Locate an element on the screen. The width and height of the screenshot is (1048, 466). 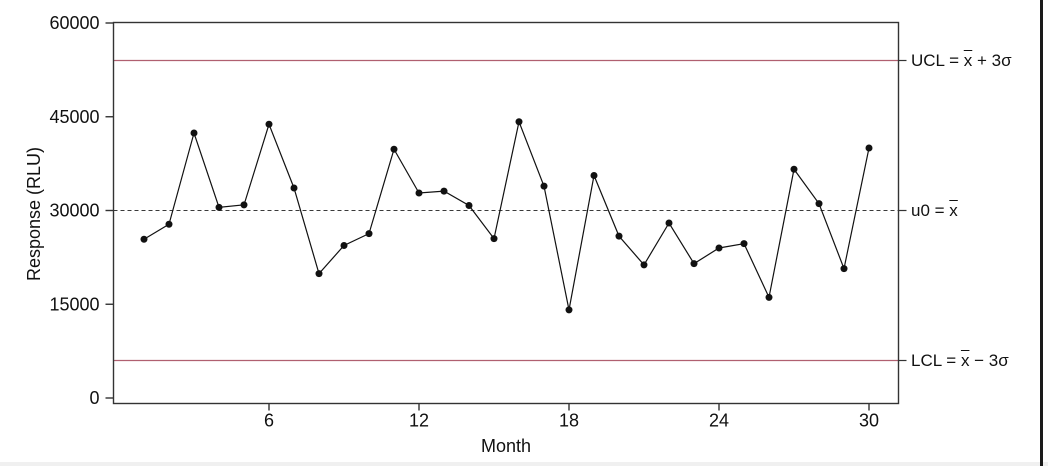
x-tick-label: 18 is located at coordinates (569, 421).